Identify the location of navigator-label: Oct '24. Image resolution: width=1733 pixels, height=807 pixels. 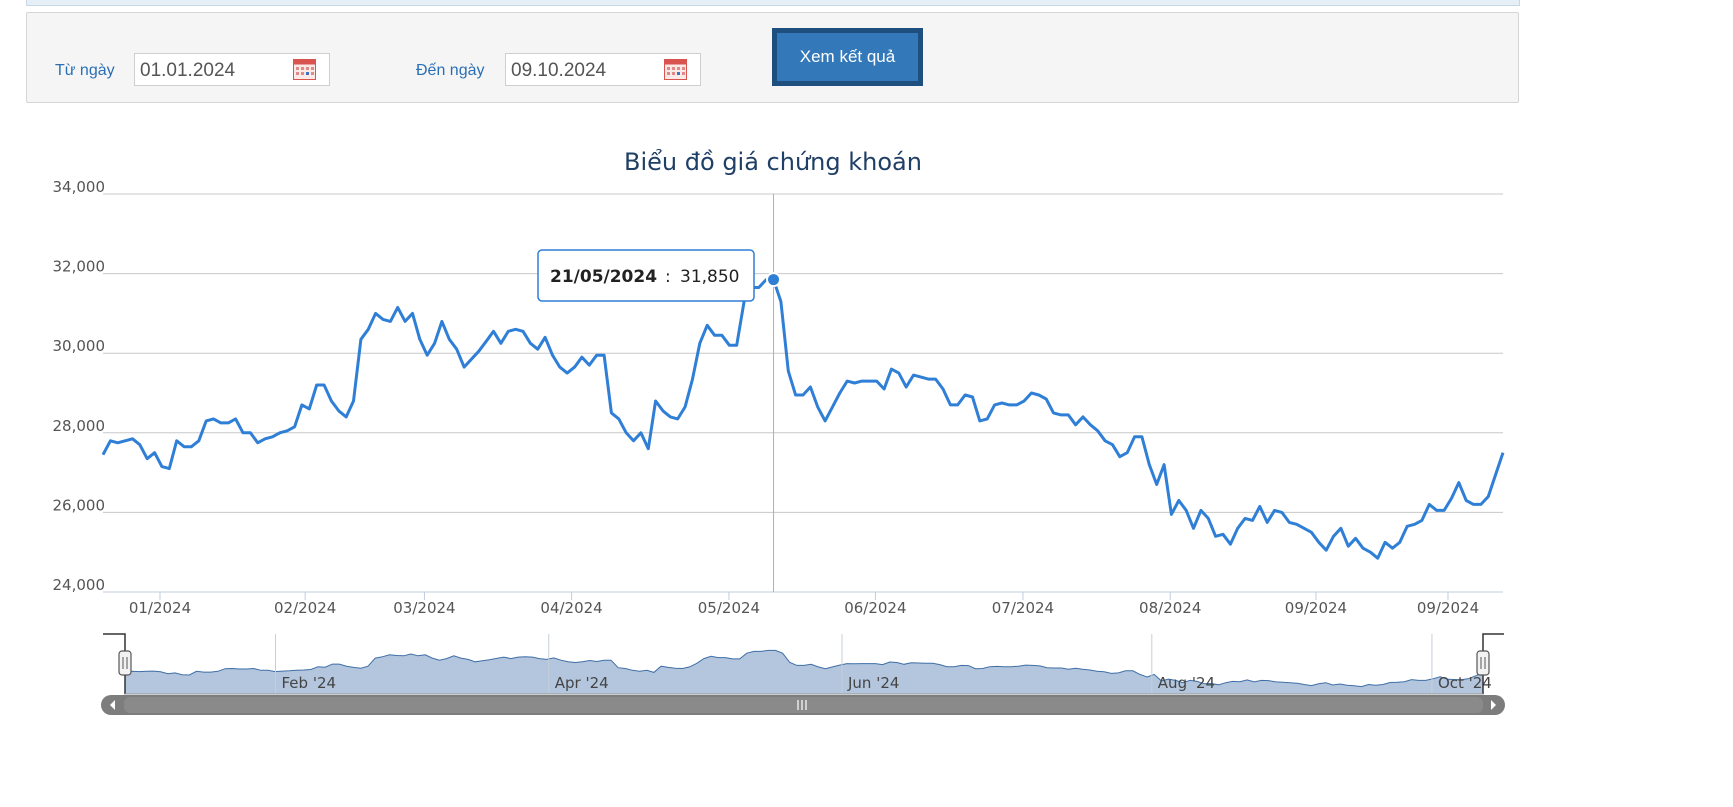
(1465, 683).